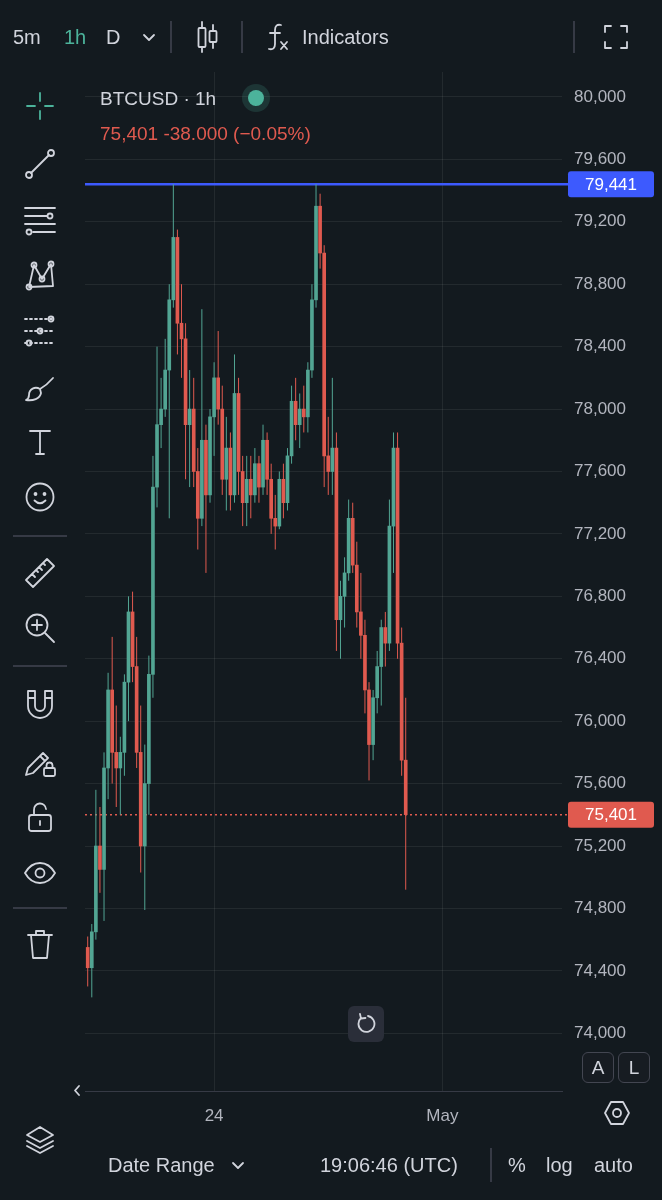 The height and width of the screenshot is (1200, 662). What do you see at coordinates (600, 845) in the screenshot?
I see `y-tick-label: 75,200` at bounding box center [600, 845].